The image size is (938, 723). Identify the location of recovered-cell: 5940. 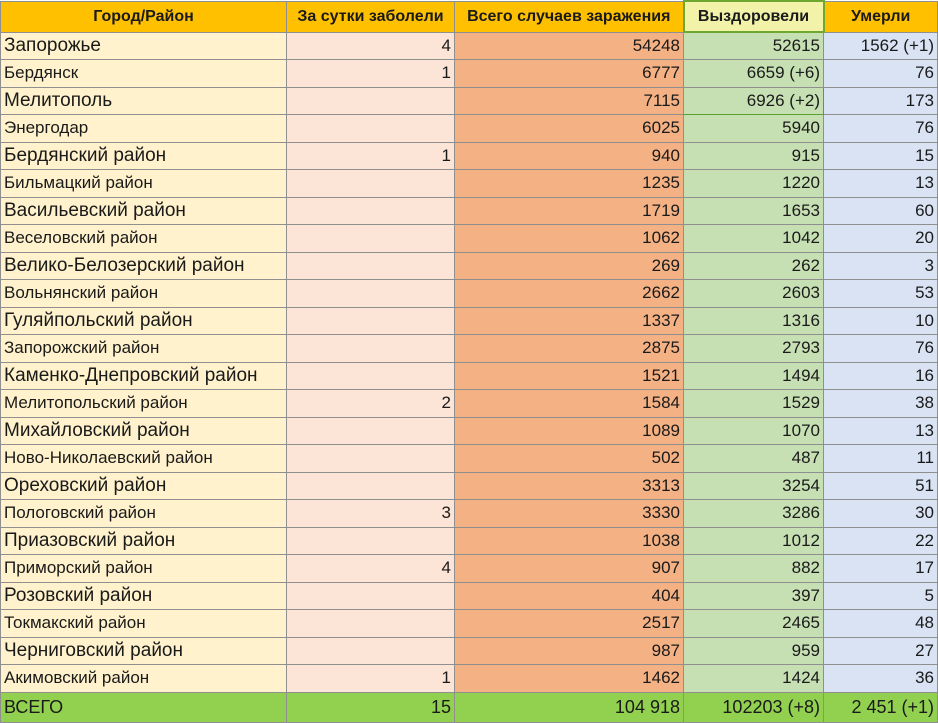
(753, 128).